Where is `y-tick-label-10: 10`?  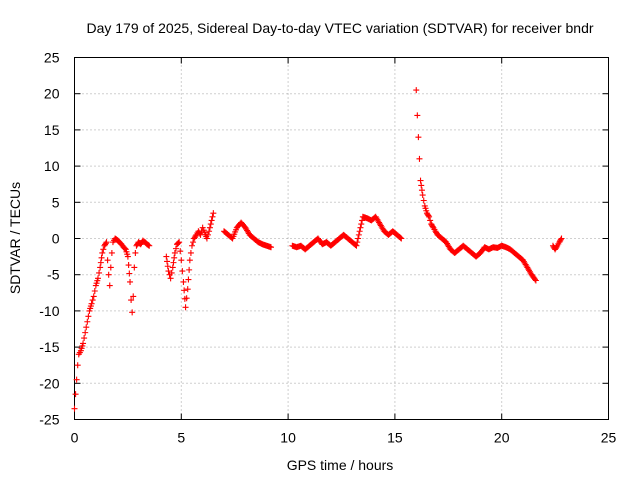 y-tick-label-10: 10 is located at coordinates (52, 166).